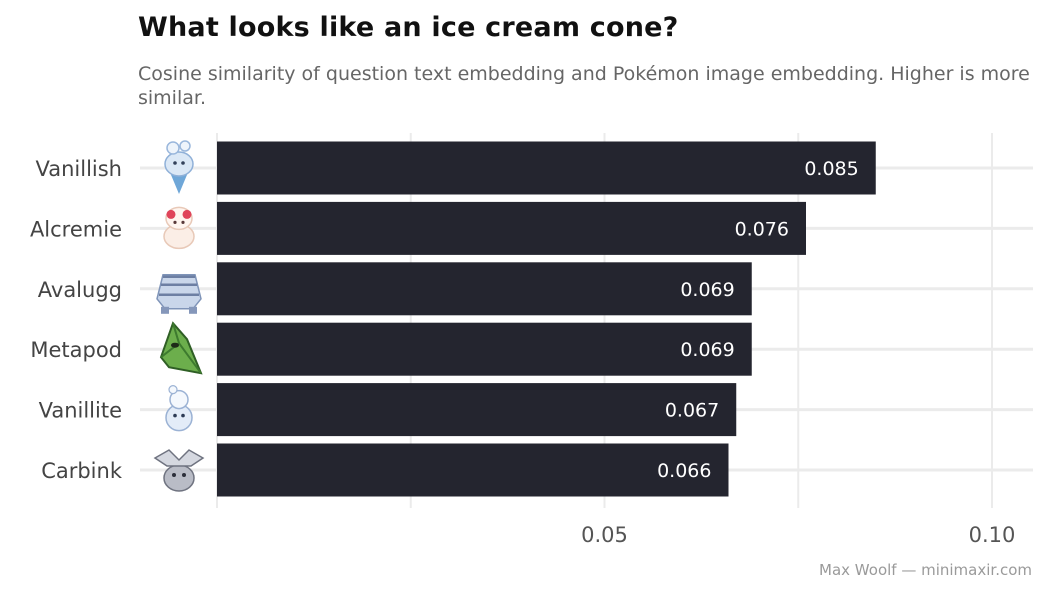  What do you see at coordinates (484, 289) in the screenshot?
I see `bar-avalugg` at bounding box center [484, 289].